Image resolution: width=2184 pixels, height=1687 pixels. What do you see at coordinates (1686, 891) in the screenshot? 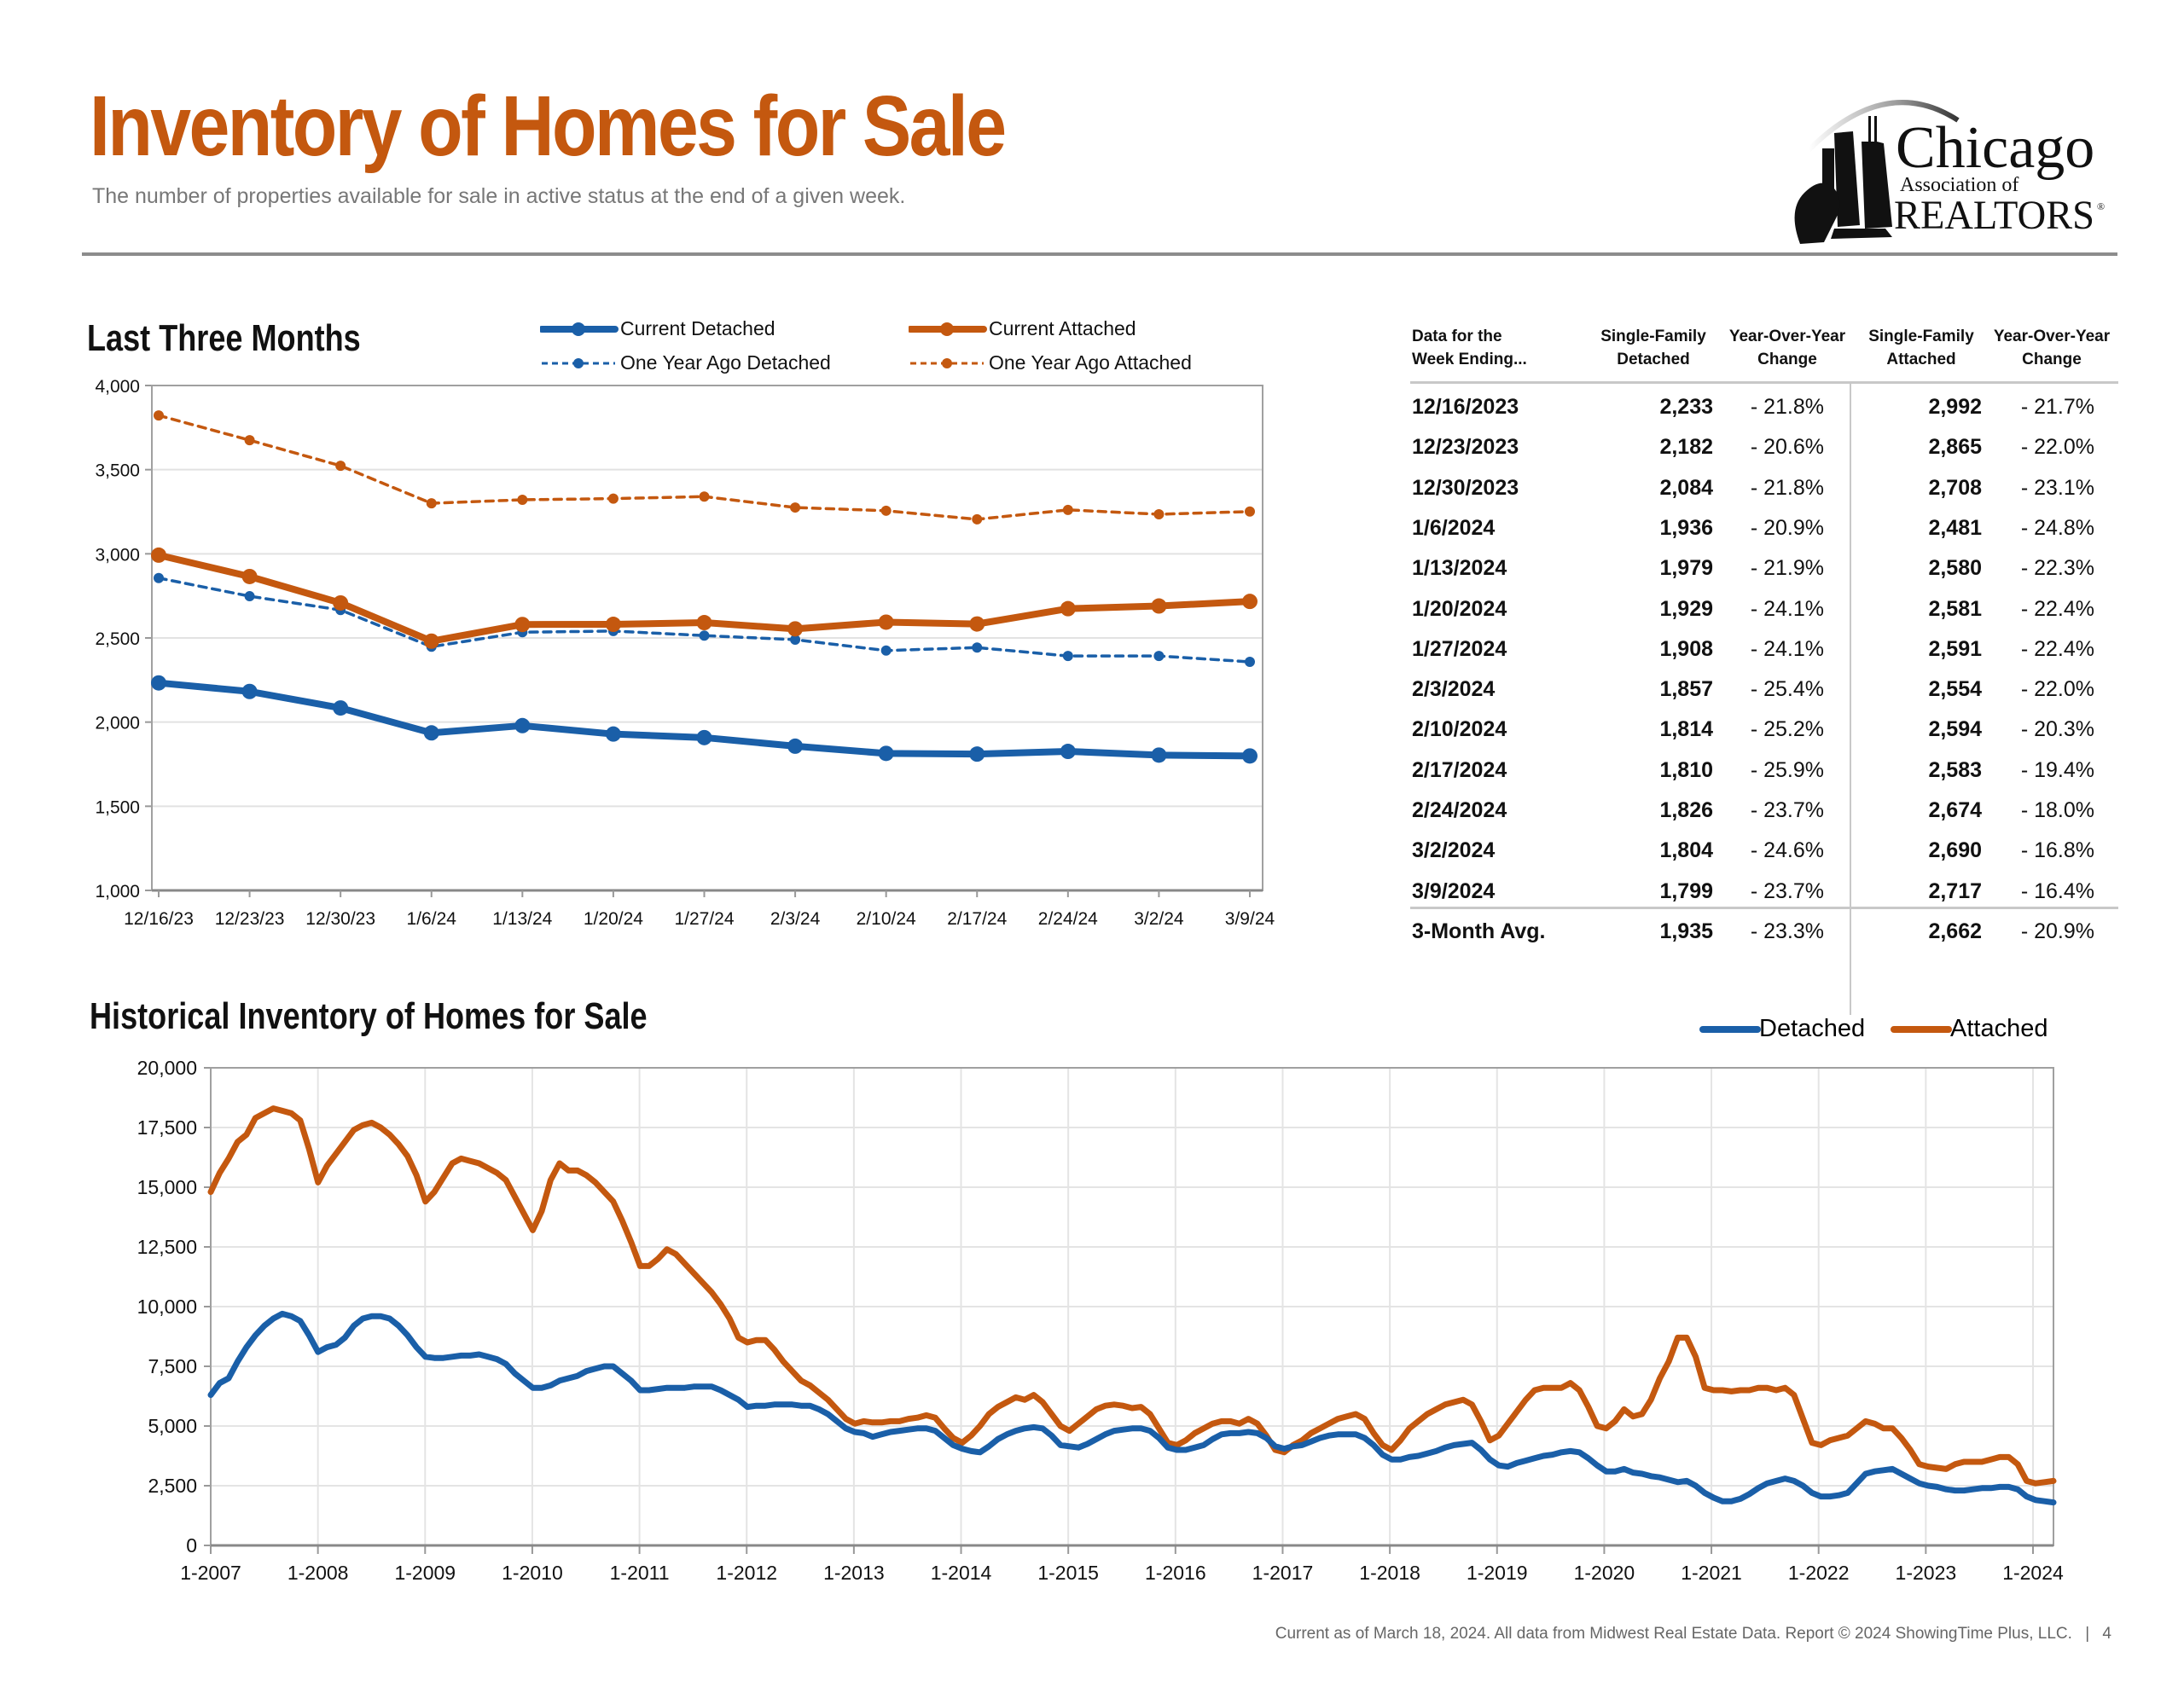
I see `cell-detached: 1,799` at bounding box center [1686, 891].